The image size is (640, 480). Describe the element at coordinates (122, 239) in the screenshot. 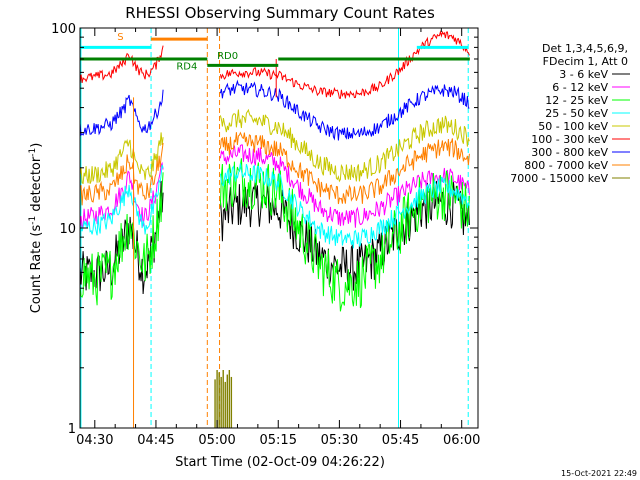

I see `series-line-2-seg1` at that location.